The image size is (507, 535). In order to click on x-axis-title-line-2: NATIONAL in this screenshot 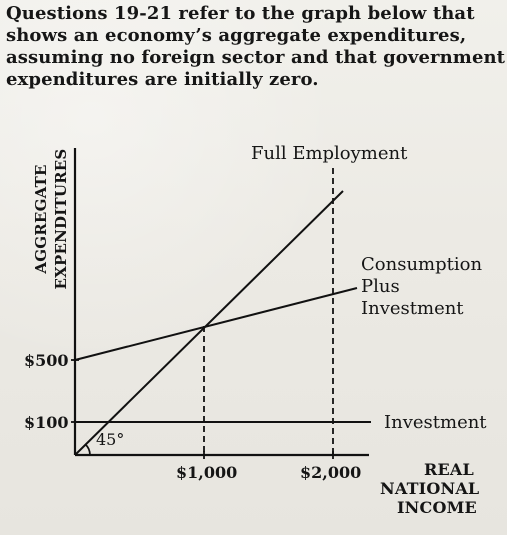, I will do `click(429, 488)`.